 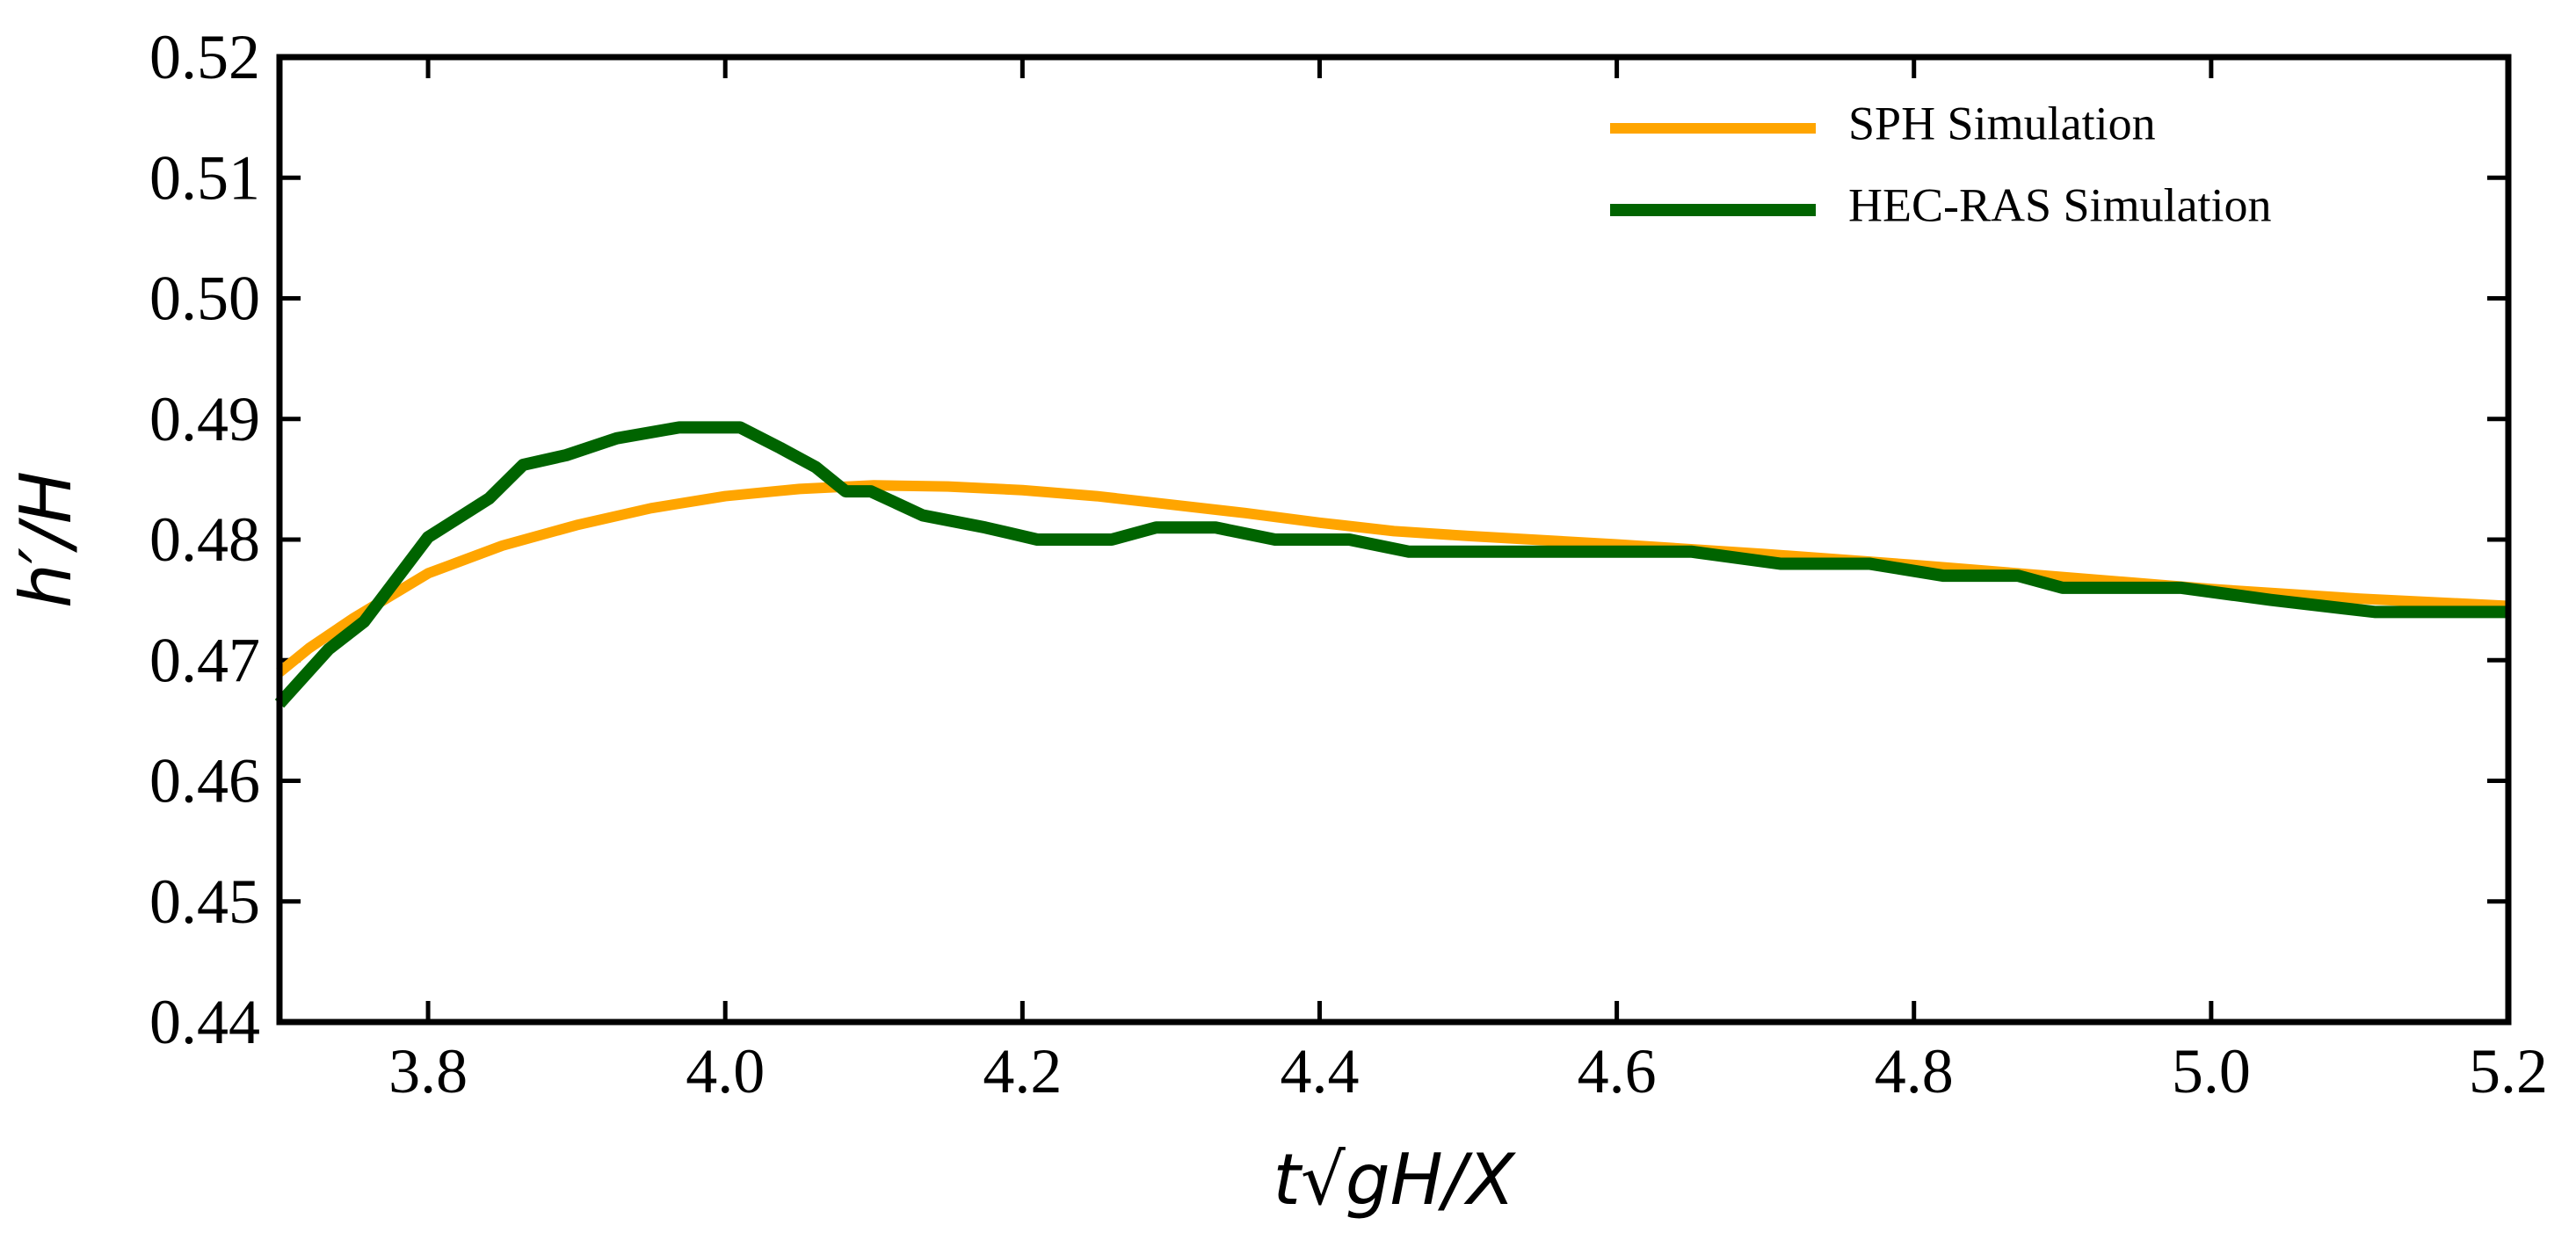 I want to click on y-tick-label: 0.48, so click(x=204, y=539).